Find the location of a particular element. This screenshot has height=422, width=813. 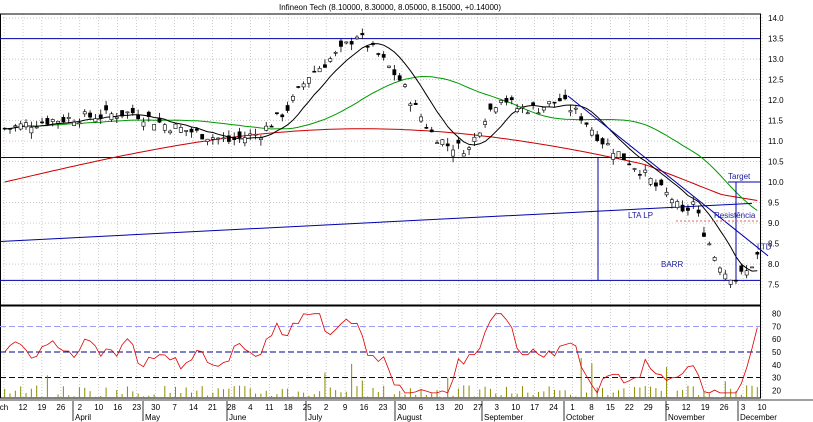

x-tick-label: 7 is located at coordinates (174, 407).